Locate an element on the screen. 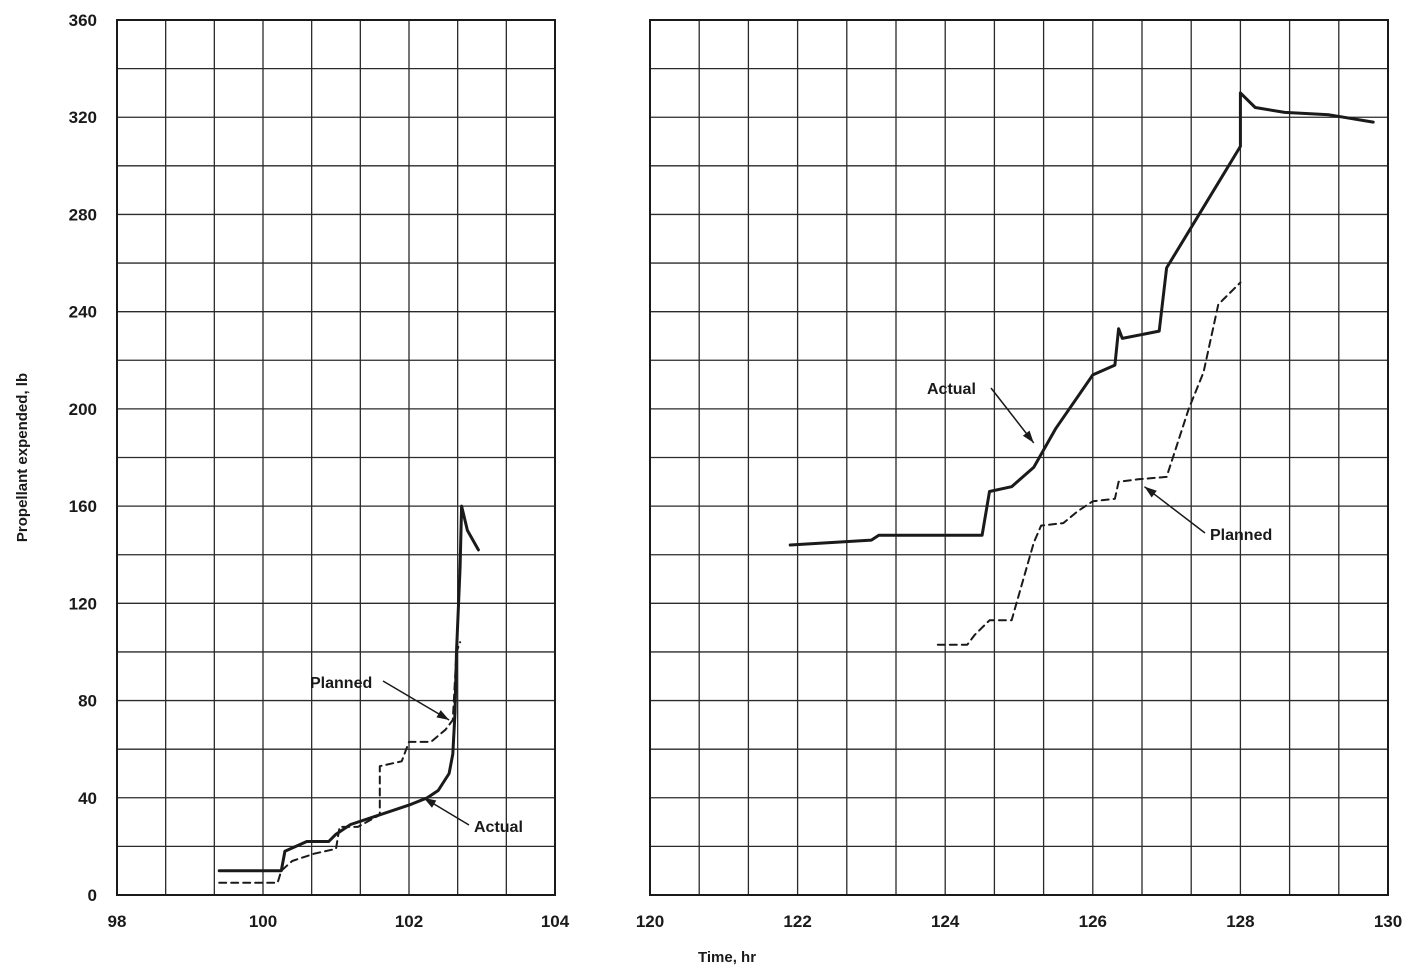 The height and width of the screenshot is (974, 1418). y-tick-label: 160 is located at coordinates (83, 506).